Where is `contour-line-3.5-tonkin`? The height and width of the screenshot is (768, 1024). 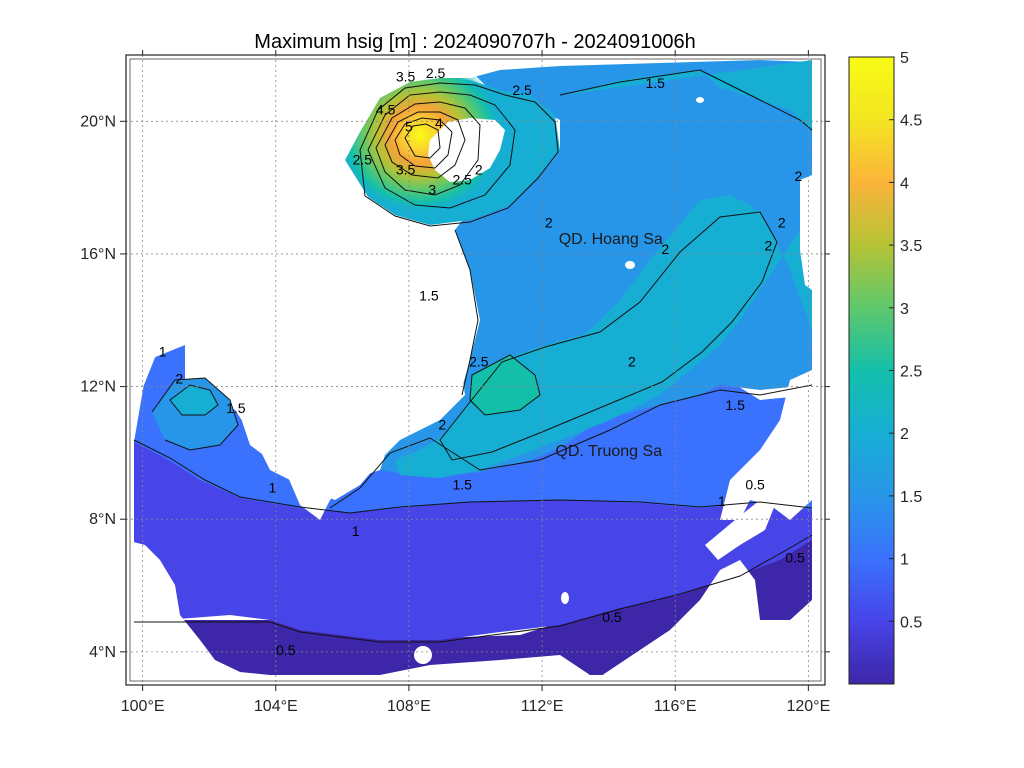 contour-line-3.5-tonkin is located at coordinates (425, 145).